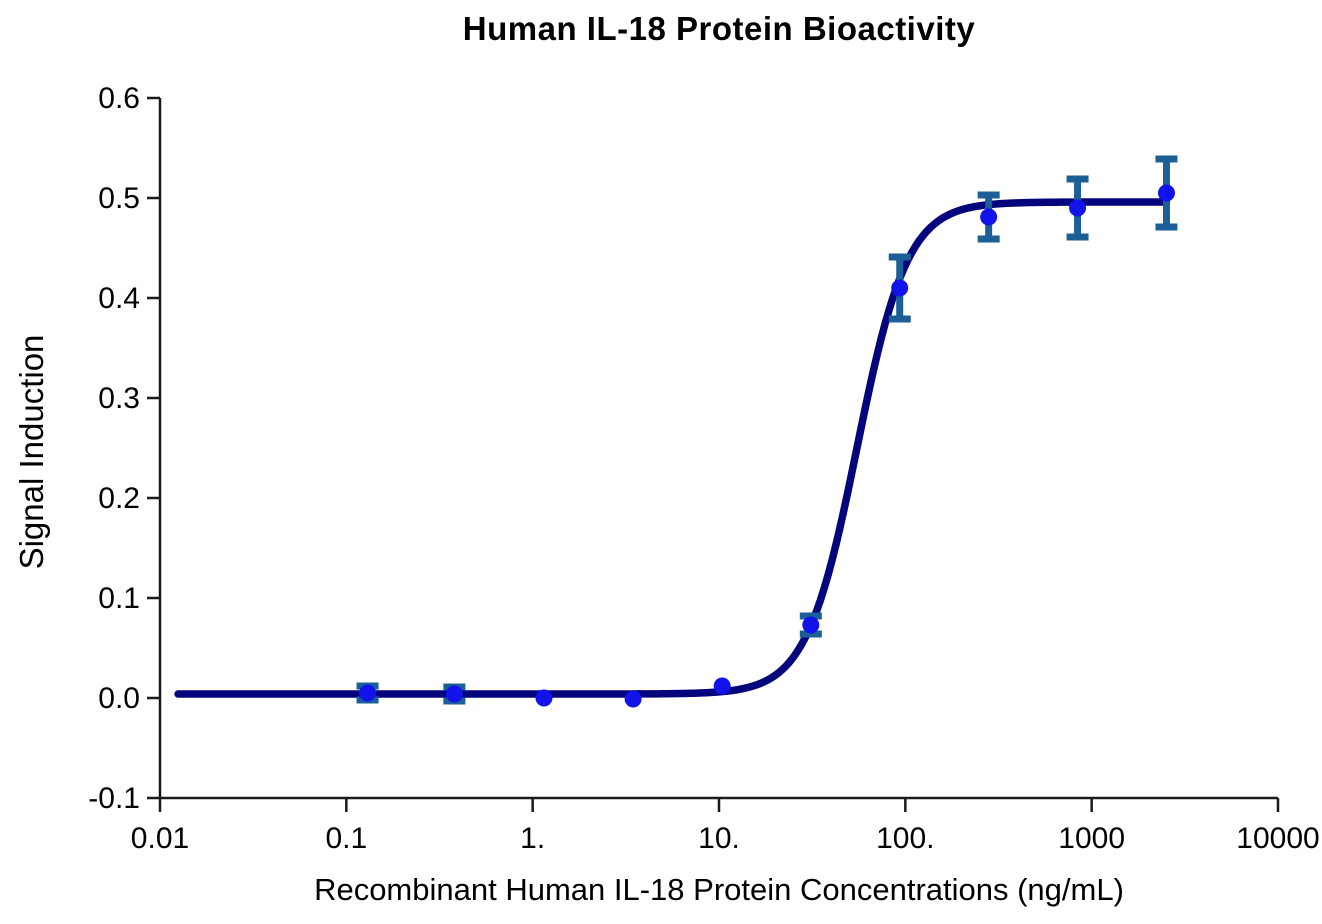  I want to click on y-tick-label: -0.1, so click(114, 798).